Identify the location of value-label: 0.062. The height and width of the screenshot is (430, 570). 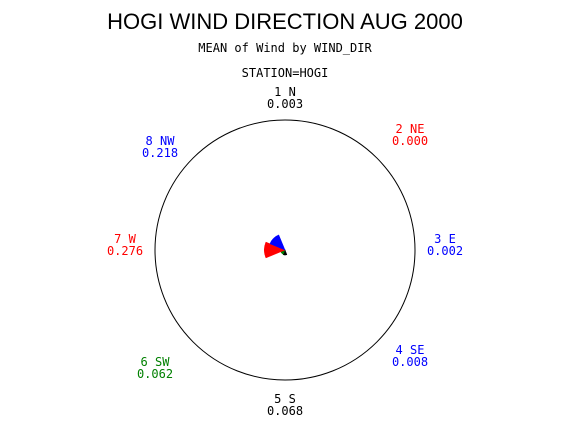
(155, 374).